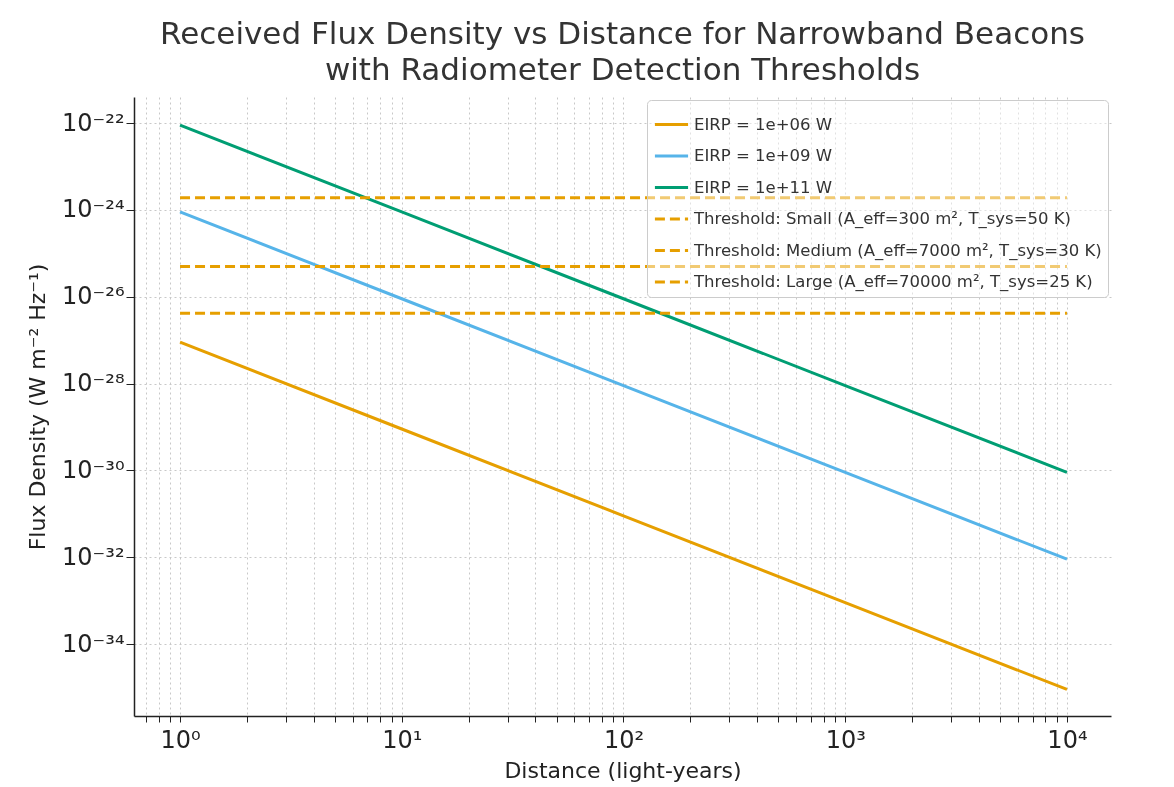  Describe the element at coordinates (897, 250) in the screenshot. I see `legend-label: Threshold: Medium (A_eff=7000 m², T_sys=30 K)` at that location.